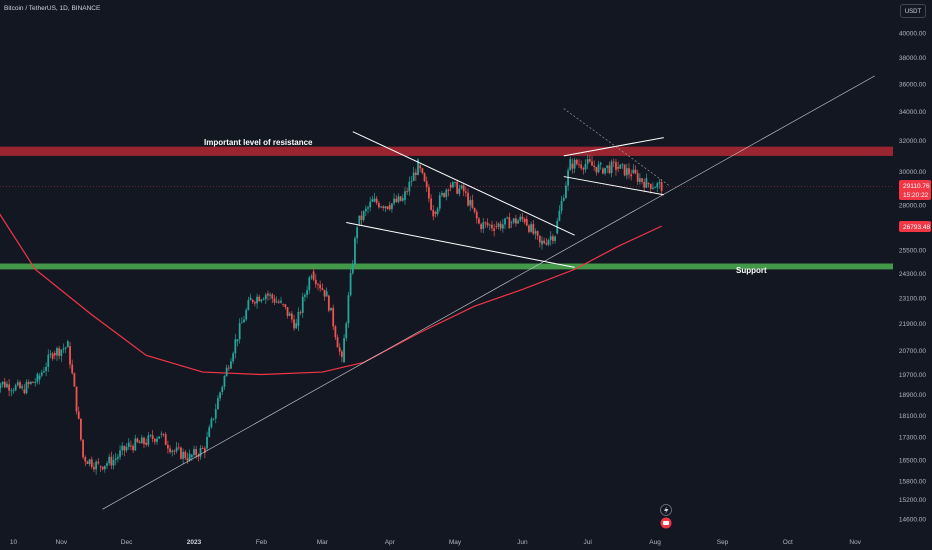 This screenshot has height=550, width=932. I want to click on y-tick-label: 17300.00, so click(912, 438).